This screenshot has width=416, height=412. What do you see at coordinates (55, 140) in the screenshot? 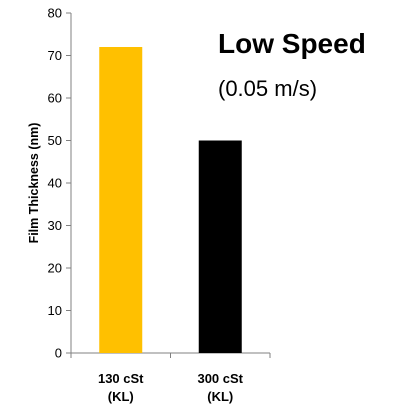
I see `y-tick-label: 50` at bounding box center [55, 140].